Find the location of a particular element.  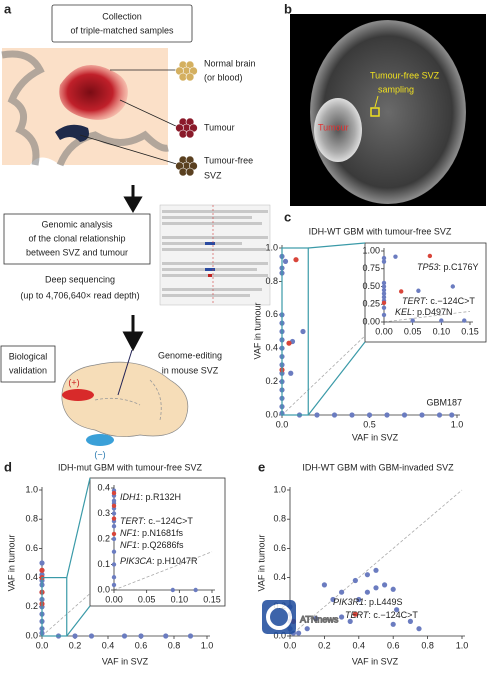

variant: : p.C176Y is located at coordinates (459, 267).